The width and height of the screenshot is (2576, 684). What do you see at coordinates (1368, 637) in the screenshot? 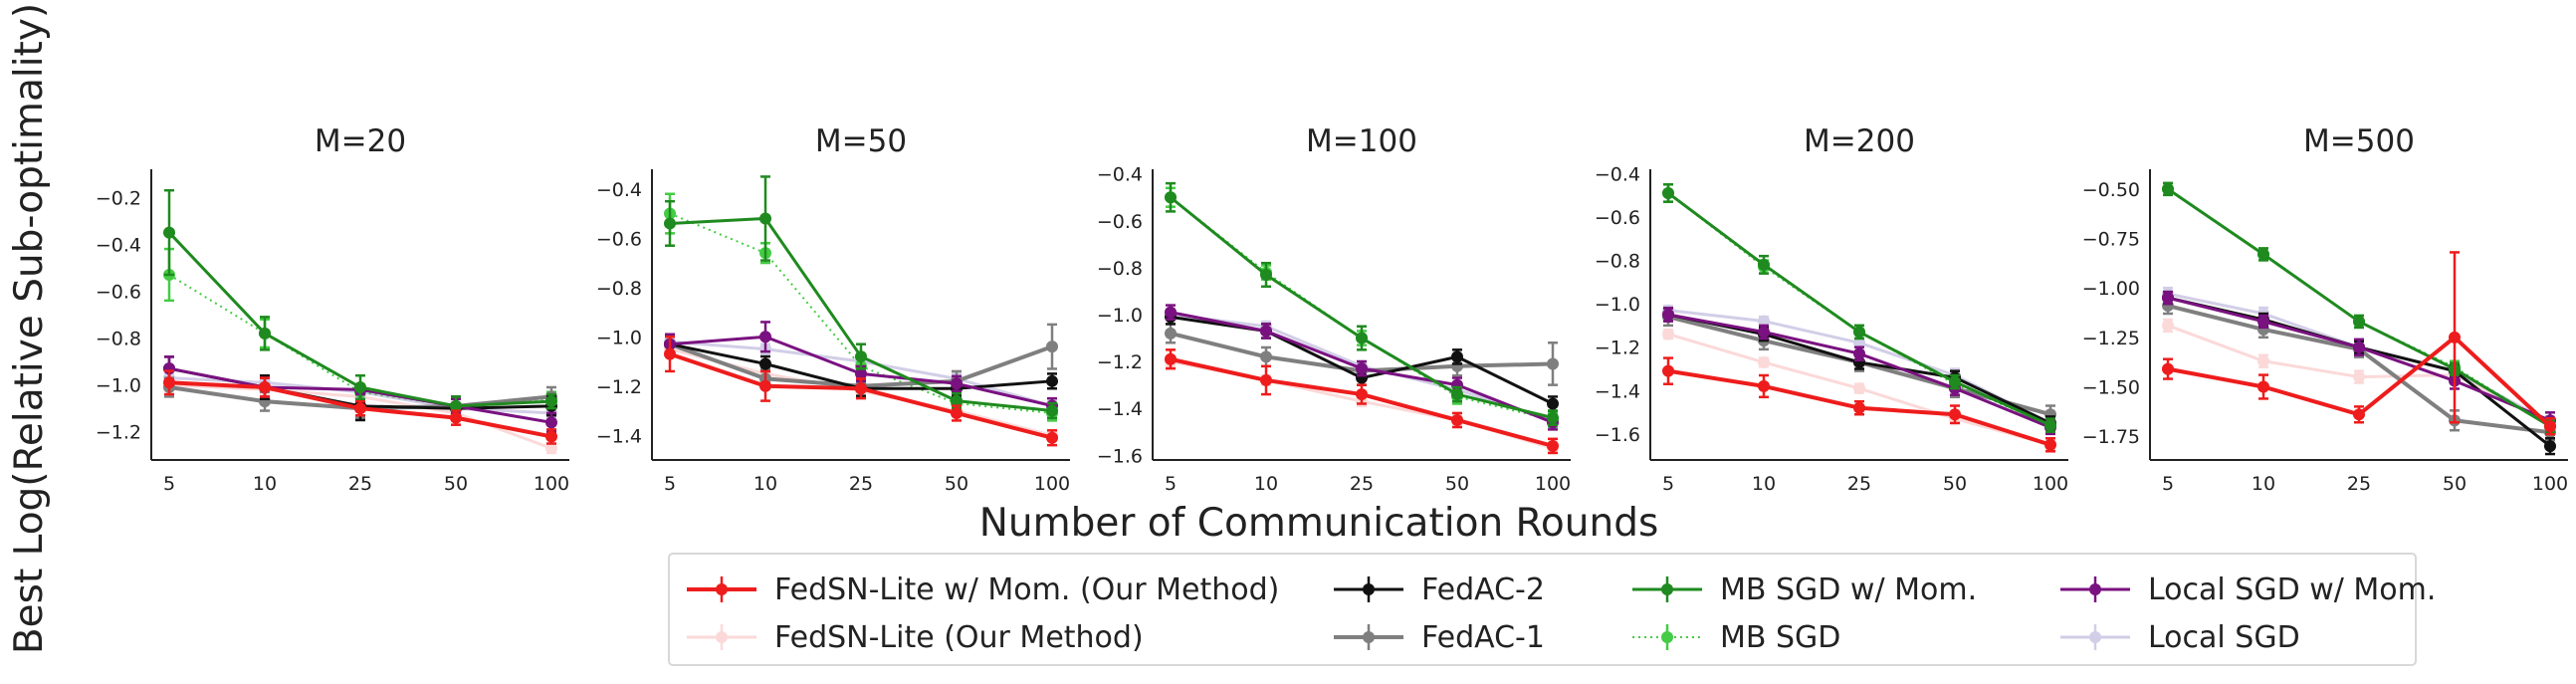
I see `legend-entry-fedac1` at bounding box center [1368, 637].